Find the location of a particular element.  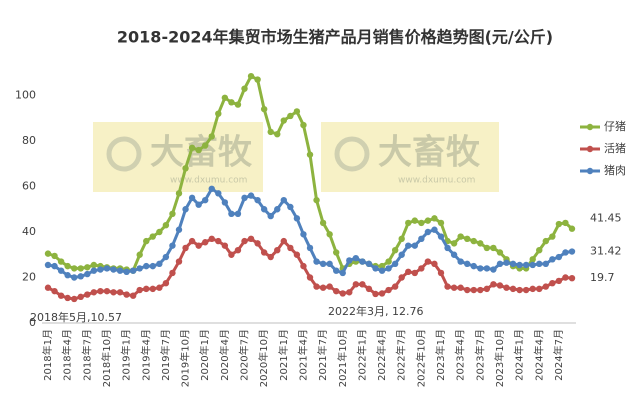

x-tick-label: 2018年1月 is located at coordinates (47, 355).